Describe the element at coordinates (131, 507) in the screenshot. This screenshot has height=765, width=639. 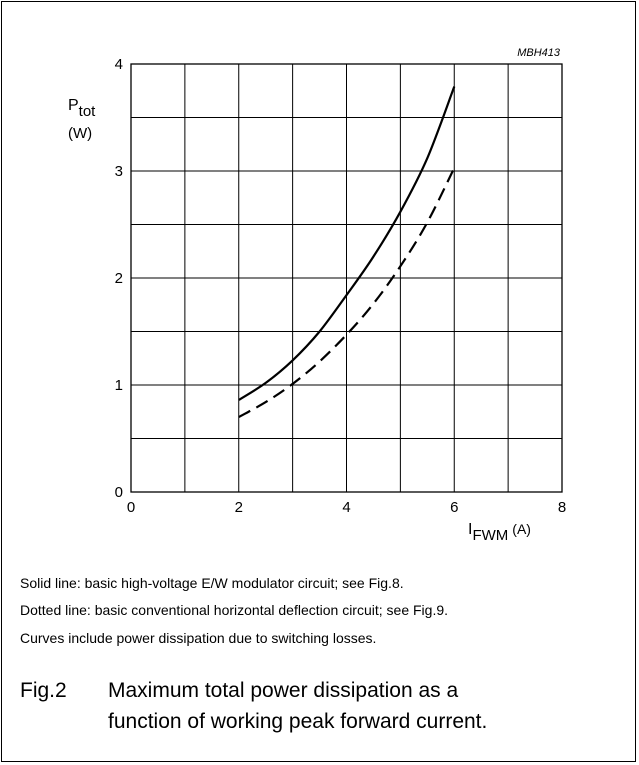
I see `x-tick-label: 0` at that location.